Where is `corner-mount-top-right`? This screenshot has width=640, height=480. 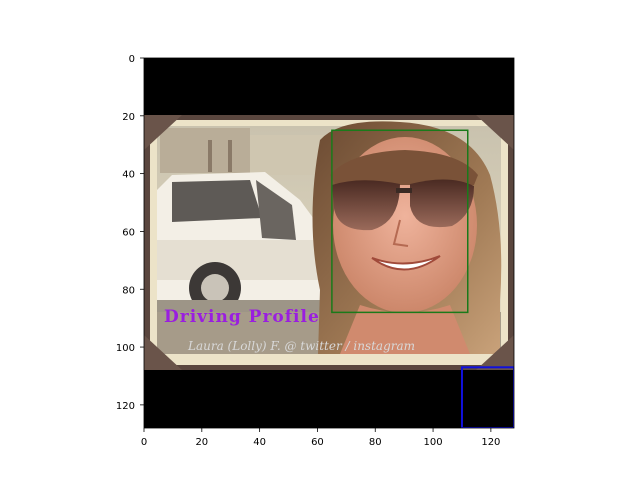
corner-mount-top-right is located at coordinates (495, 132).